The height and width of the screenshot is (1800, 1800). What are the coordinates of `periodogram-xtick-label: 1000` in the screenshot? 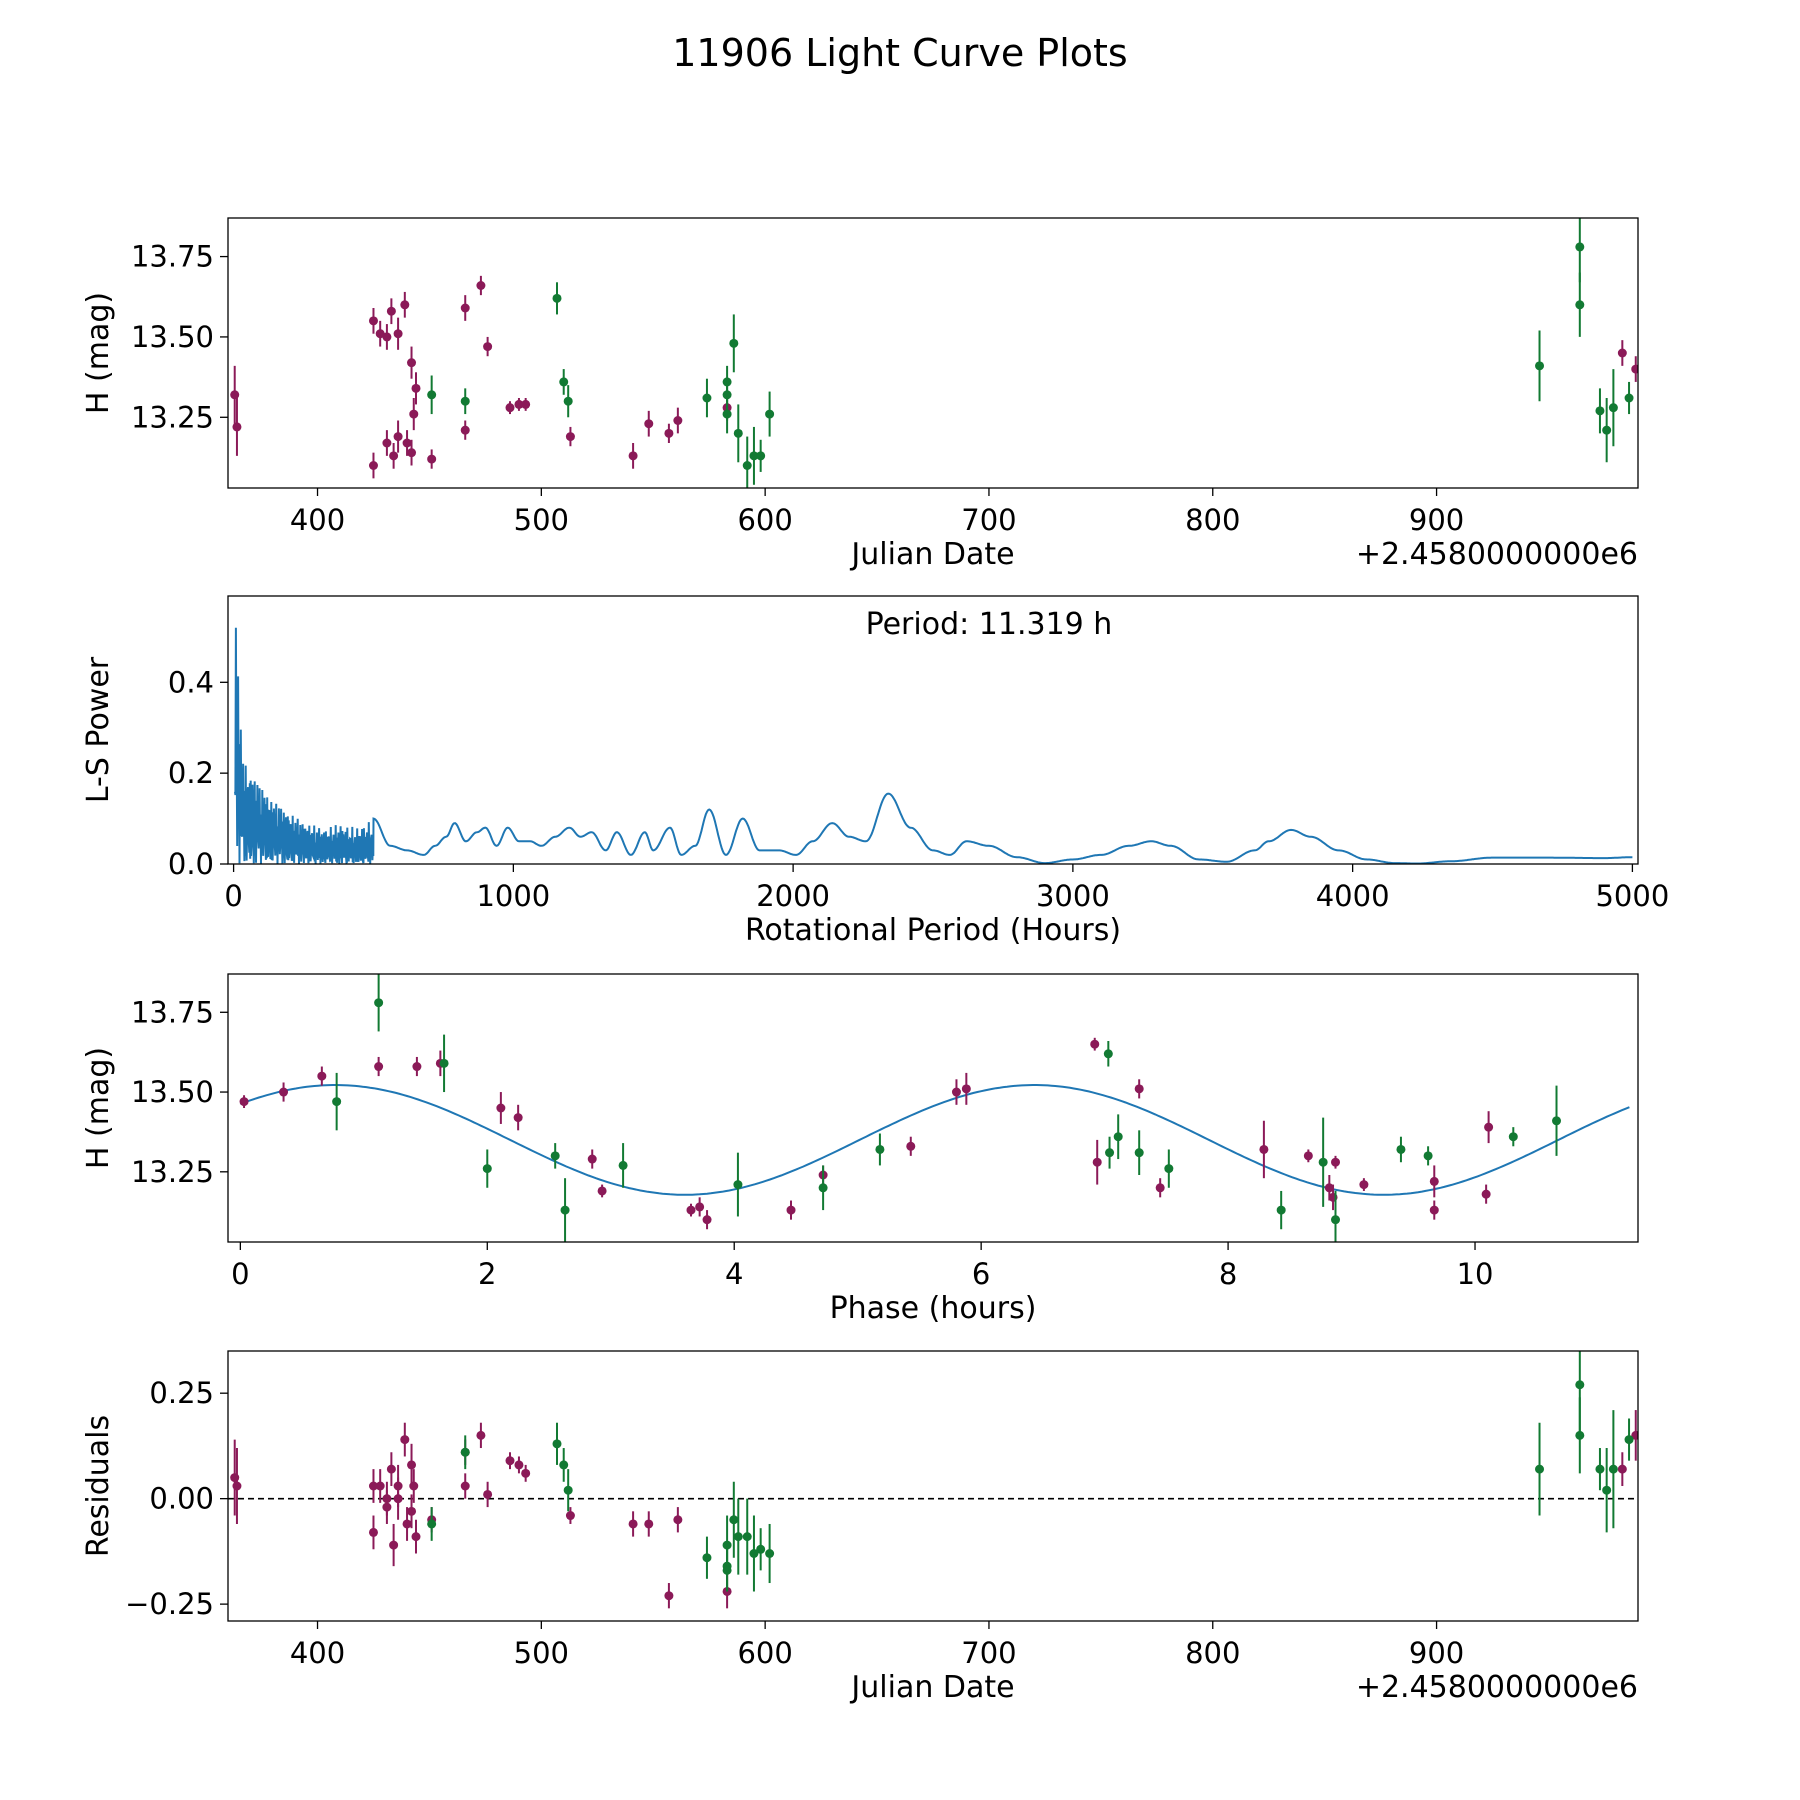 It's located at (513, 896).